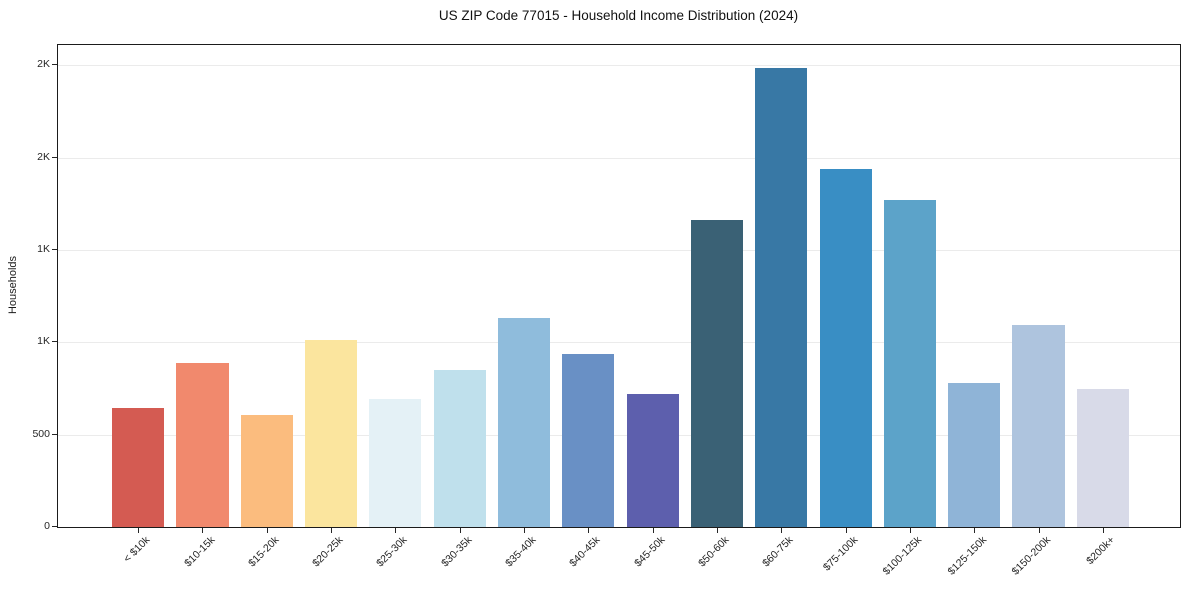 Image resolution: width=1189 pixels, height=590 pixels. I want to click on x-label-slot: $20-25k, so click(330, 560).